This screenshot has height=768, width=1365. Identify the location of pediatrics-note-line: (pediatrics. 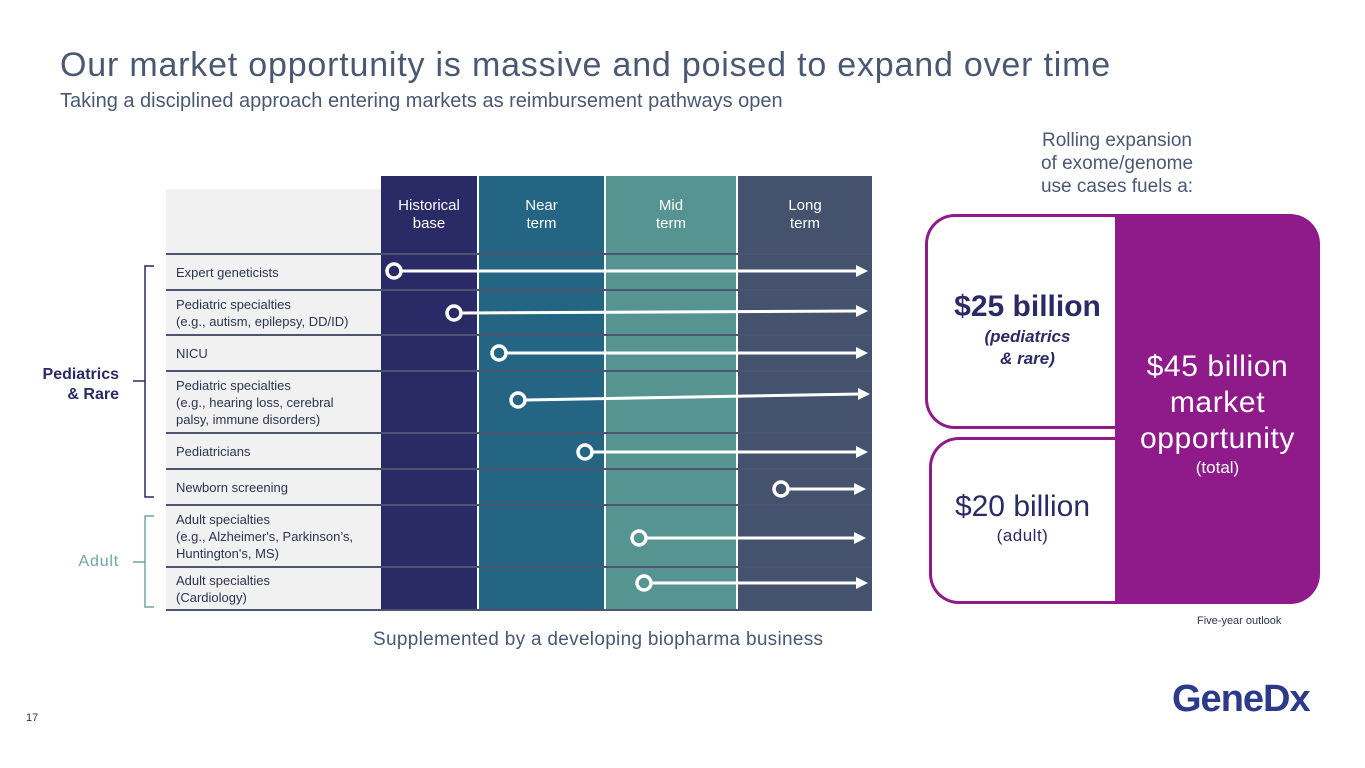
(1027, 336).